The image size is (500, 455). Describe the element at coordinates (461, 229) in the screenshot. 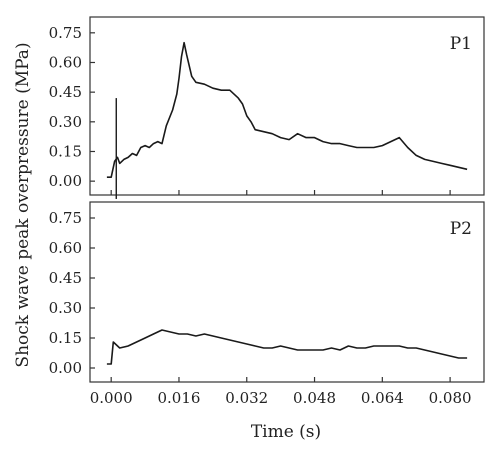

I see `panel-label: P2` at that location.